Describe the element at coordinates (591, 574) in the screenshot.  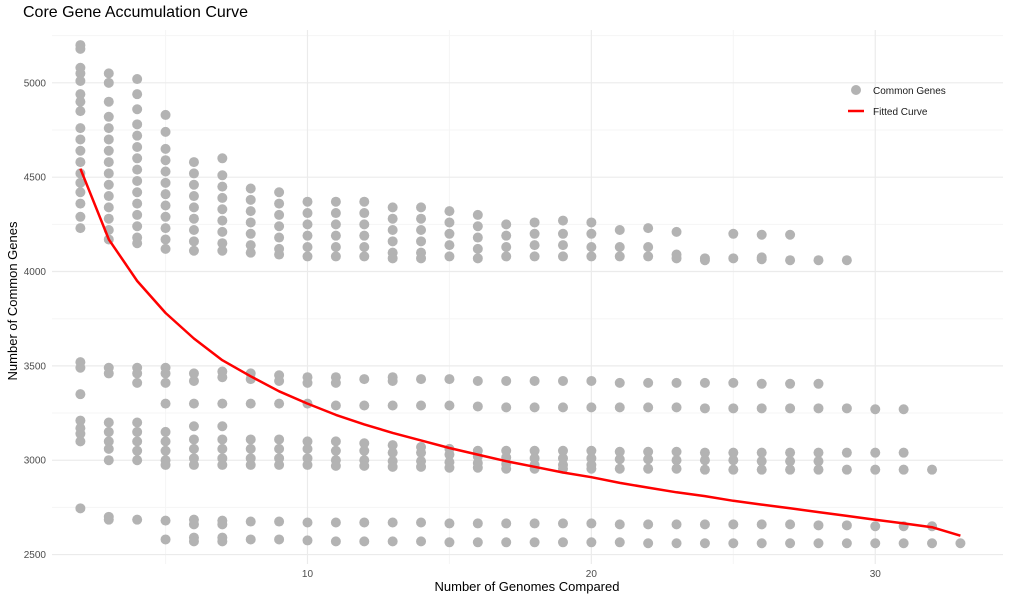
I see `x-axis-ticks: 10 20 30` at that location.